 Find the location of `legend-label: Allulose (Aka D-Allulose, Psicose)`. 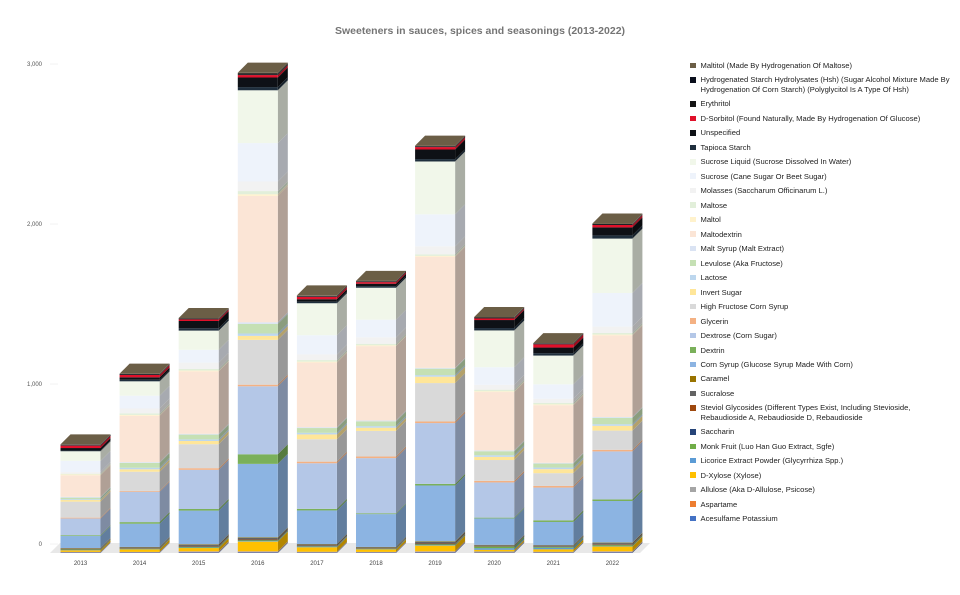

legend-label: Allulose (Aka D-Allulose, Psicose) is located at coordinates (757, 490).